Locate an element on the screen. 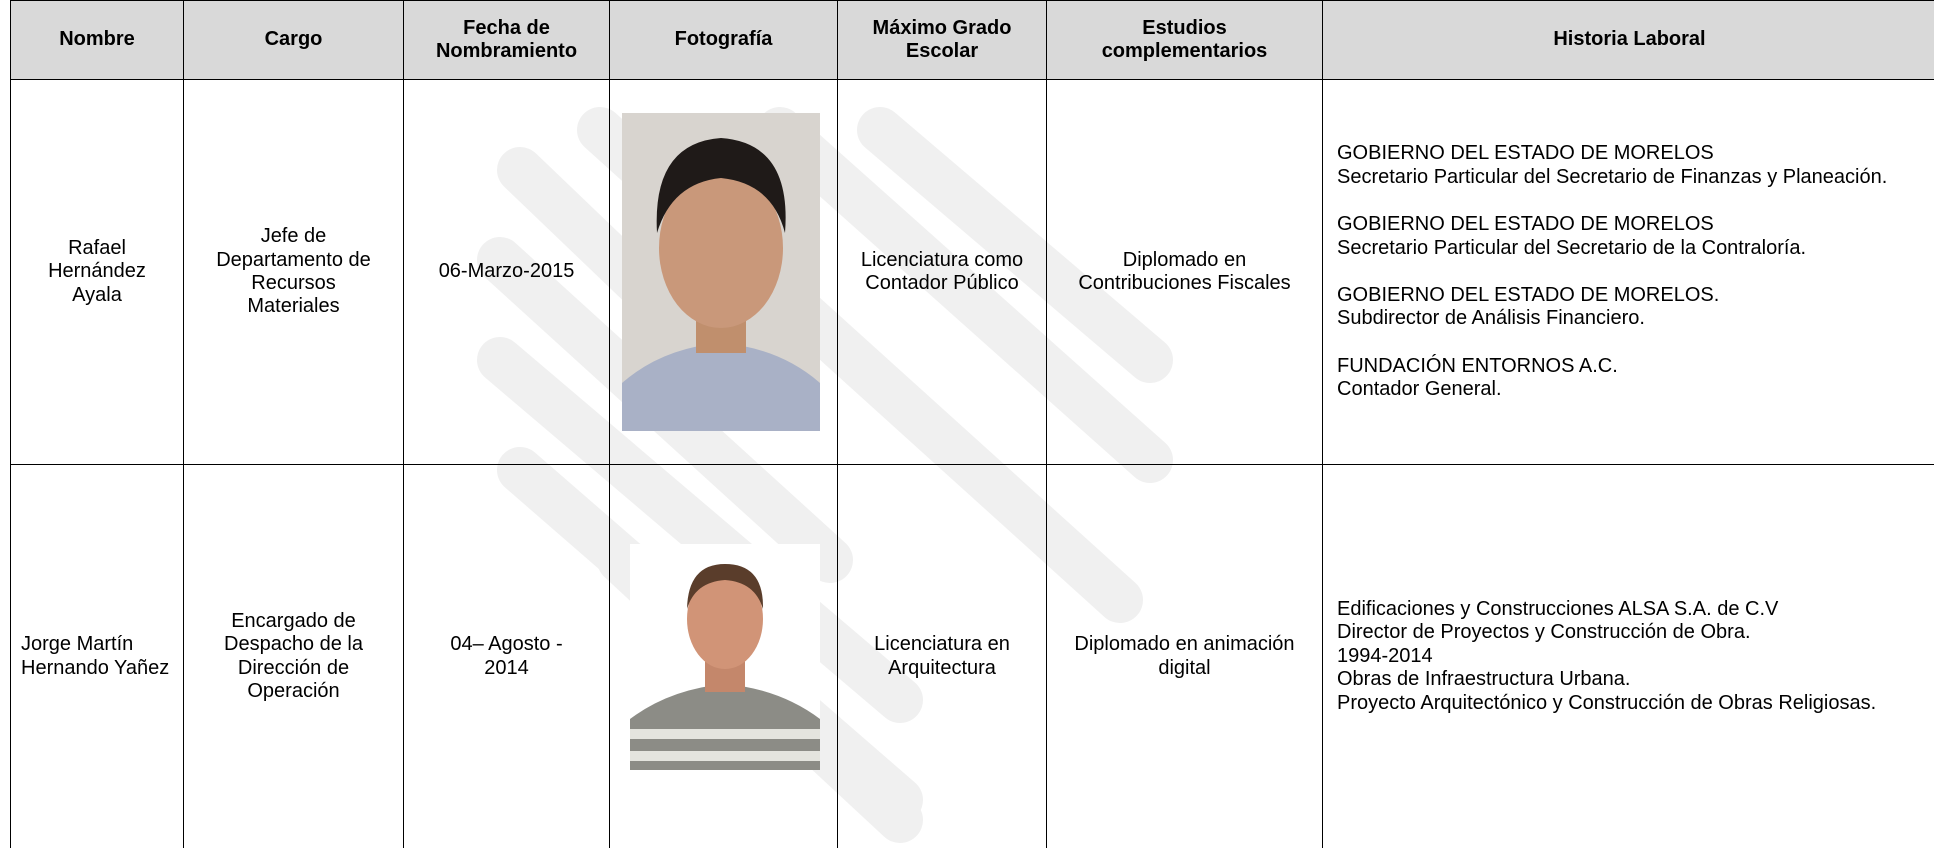  date-cell: 04– Agosto - 2014 is located at coordinates (506, 656).